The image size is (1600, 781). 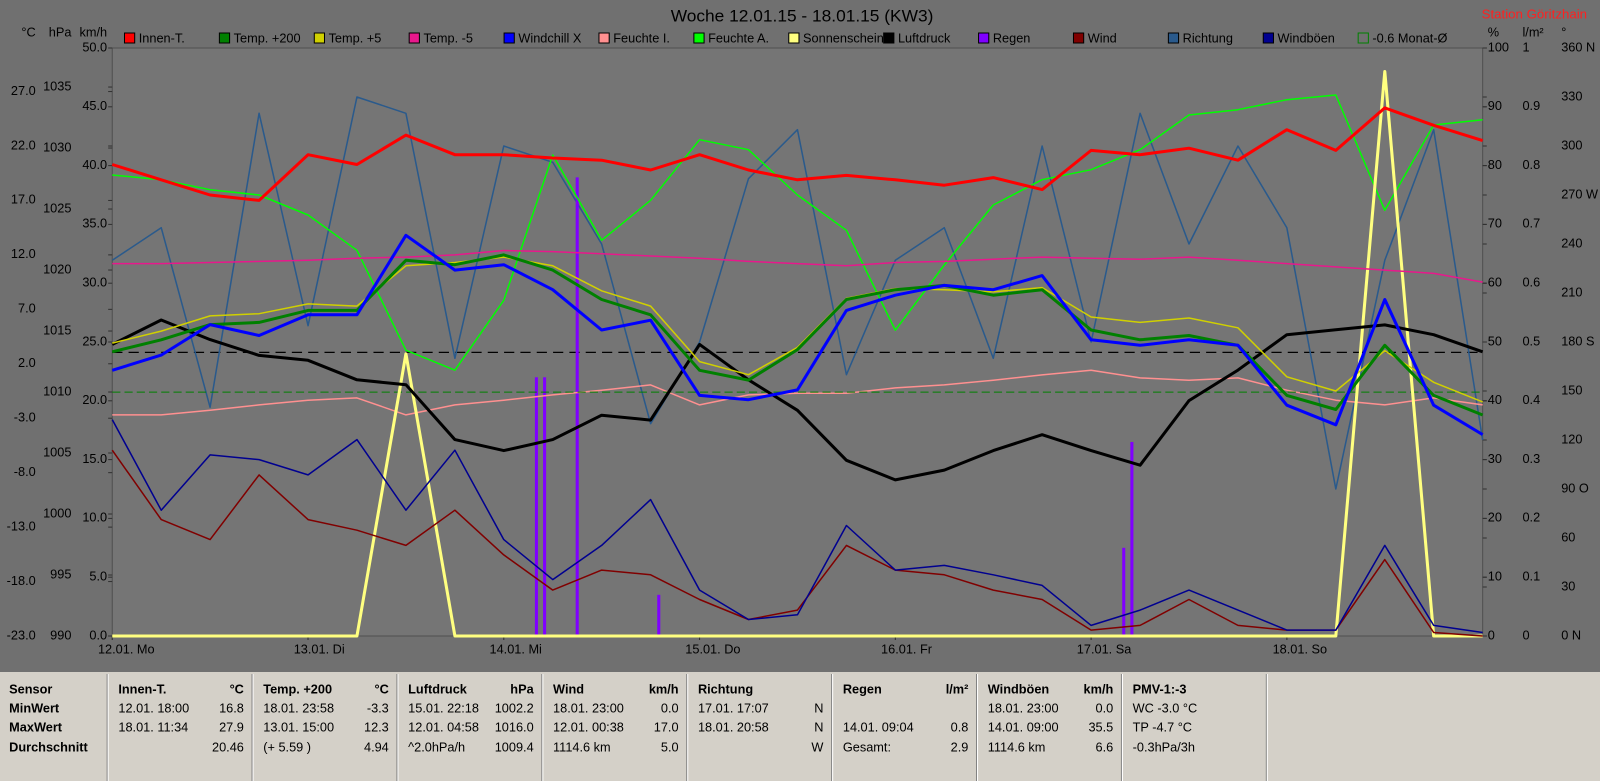 What do you see at coordinates (61, 32) in the screenshot?
I see `axis-title: hPa` at bounding box center [61, 32].